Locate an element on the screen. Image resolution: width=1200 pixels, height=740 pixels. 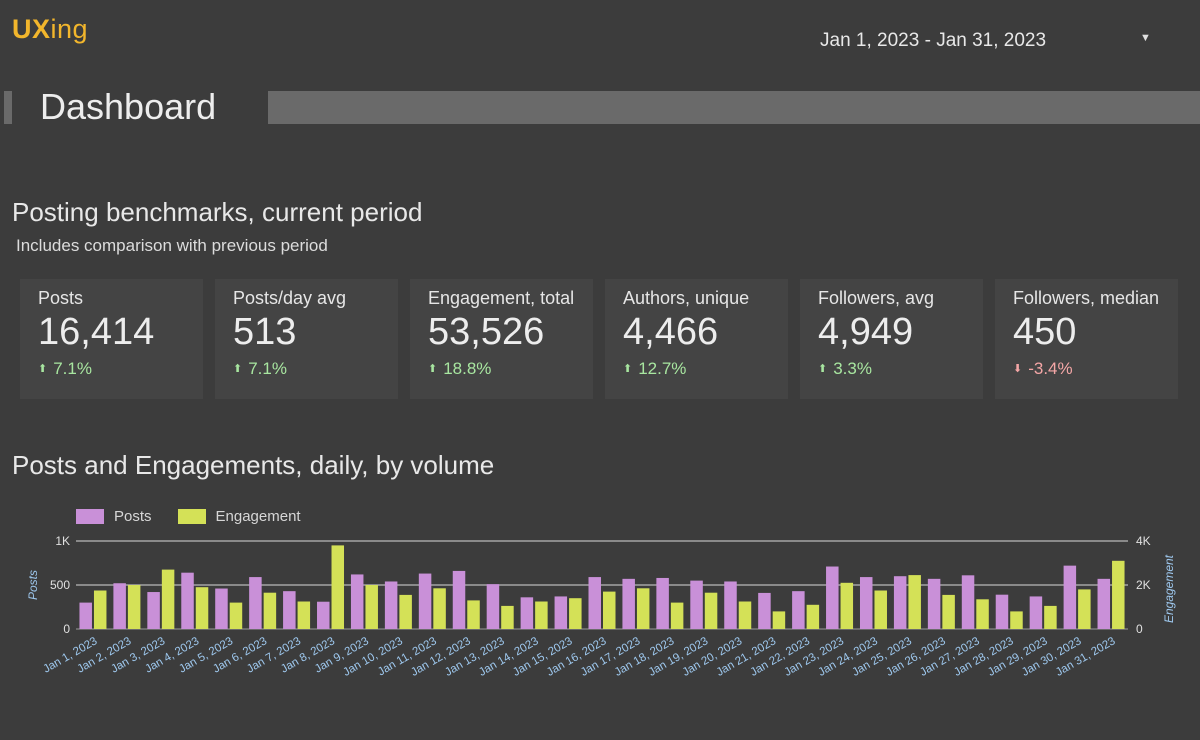
kpi-card-followers-median: Followers, median 450 ⬇ -3.4% is located at coordinates (1086, 339).